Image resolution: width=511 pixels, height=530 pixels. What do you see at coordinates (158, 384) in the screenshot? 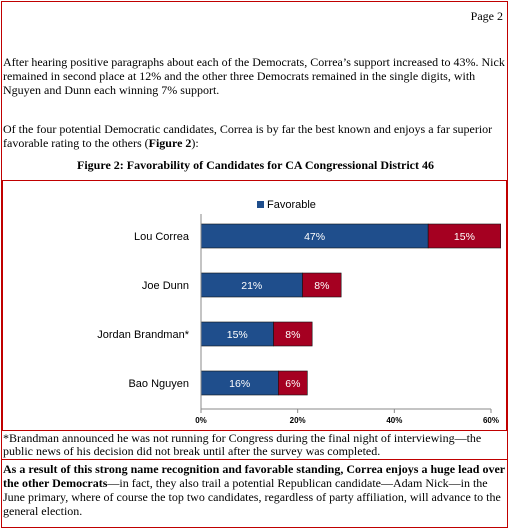
I see `category-label-bao-nguyen: Bao Nguyen` at bounding box center [158, 384].